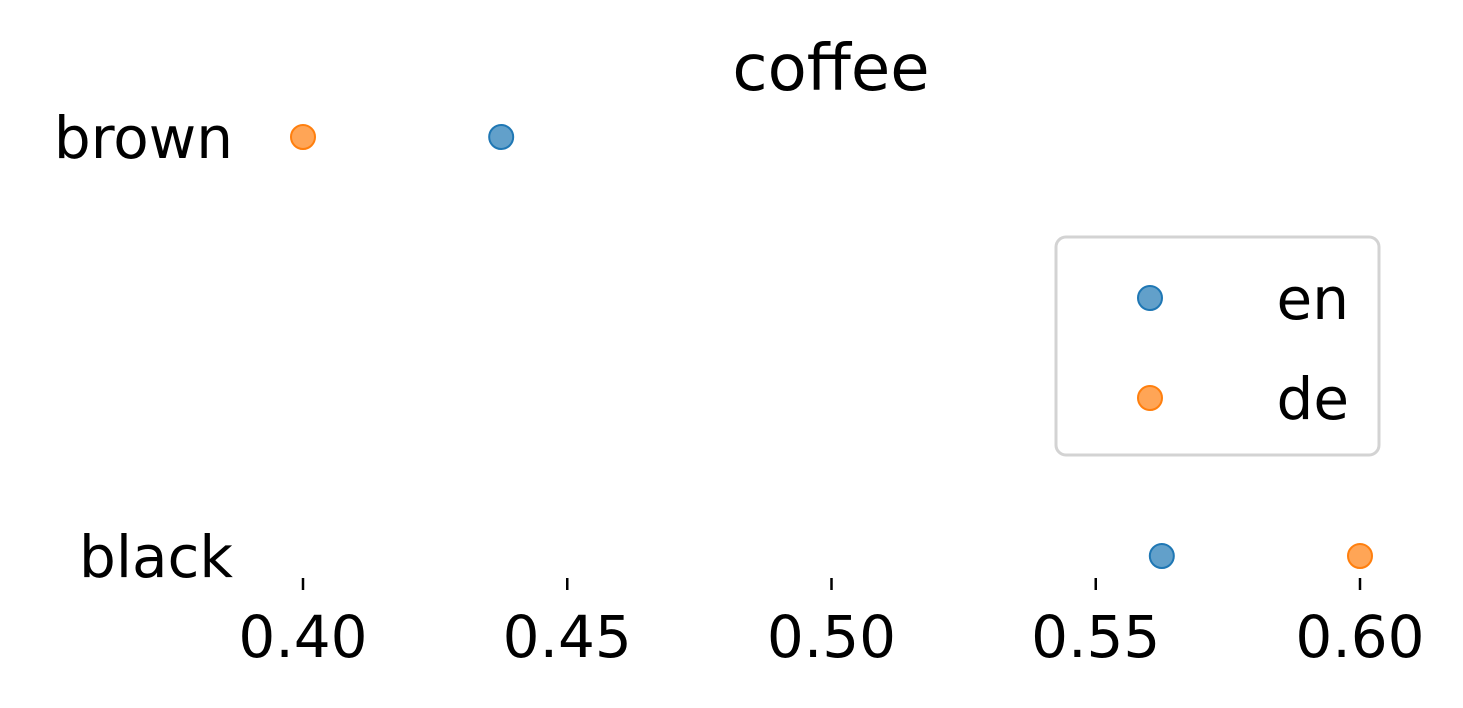 Image resolution: width=1463 pixels, height=708 pixels. What do you see at coordinates (156, 557) in the screenshot?
I see `category-label-black: black` at bounding box center [156, 557].